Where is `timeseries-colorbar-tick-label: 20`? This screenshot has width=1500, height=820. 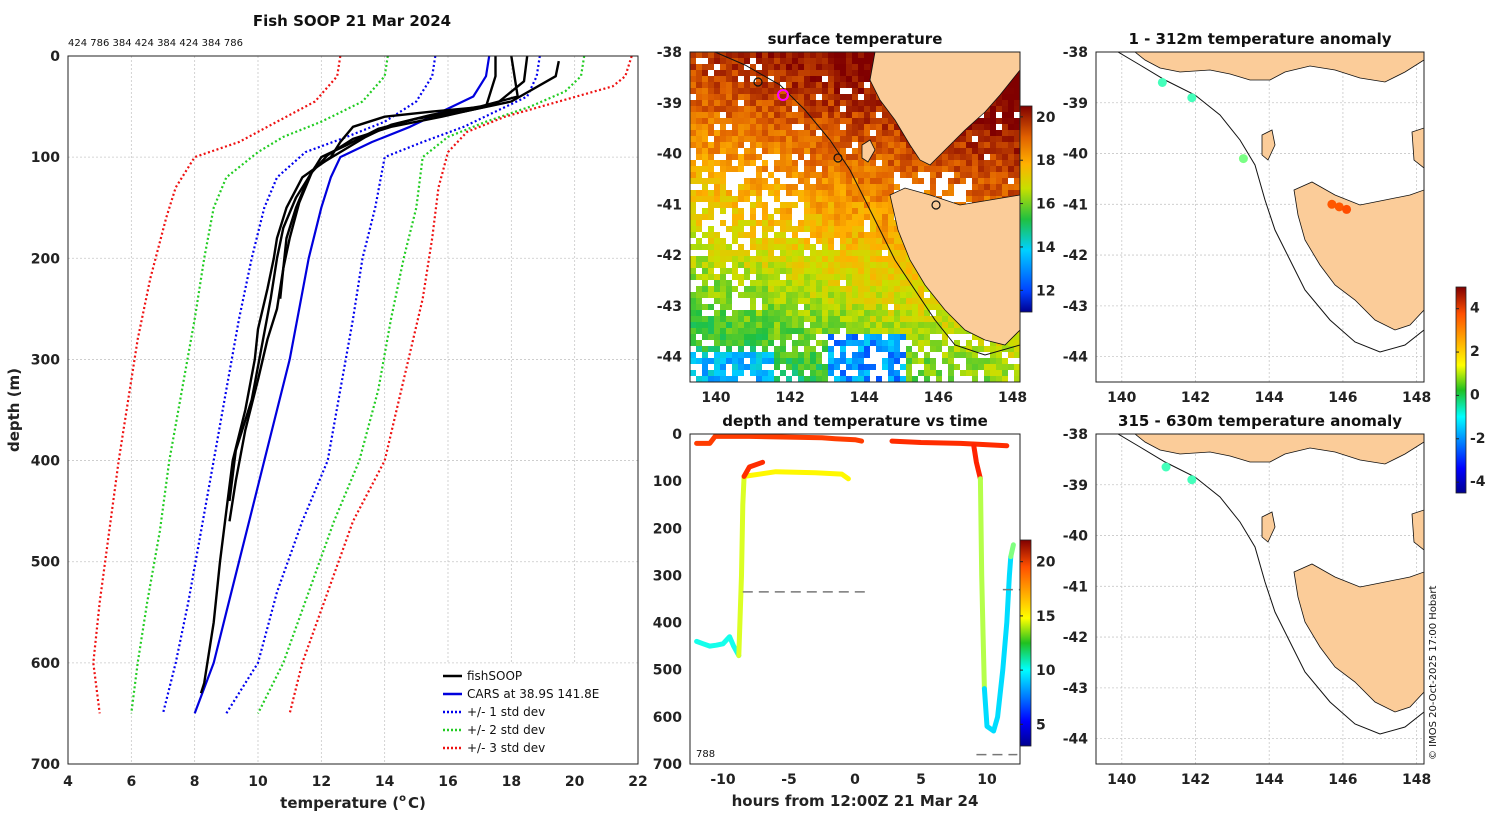
timeseries-colorbar-tick-label: 20 is located at coordinates (1046, 563).